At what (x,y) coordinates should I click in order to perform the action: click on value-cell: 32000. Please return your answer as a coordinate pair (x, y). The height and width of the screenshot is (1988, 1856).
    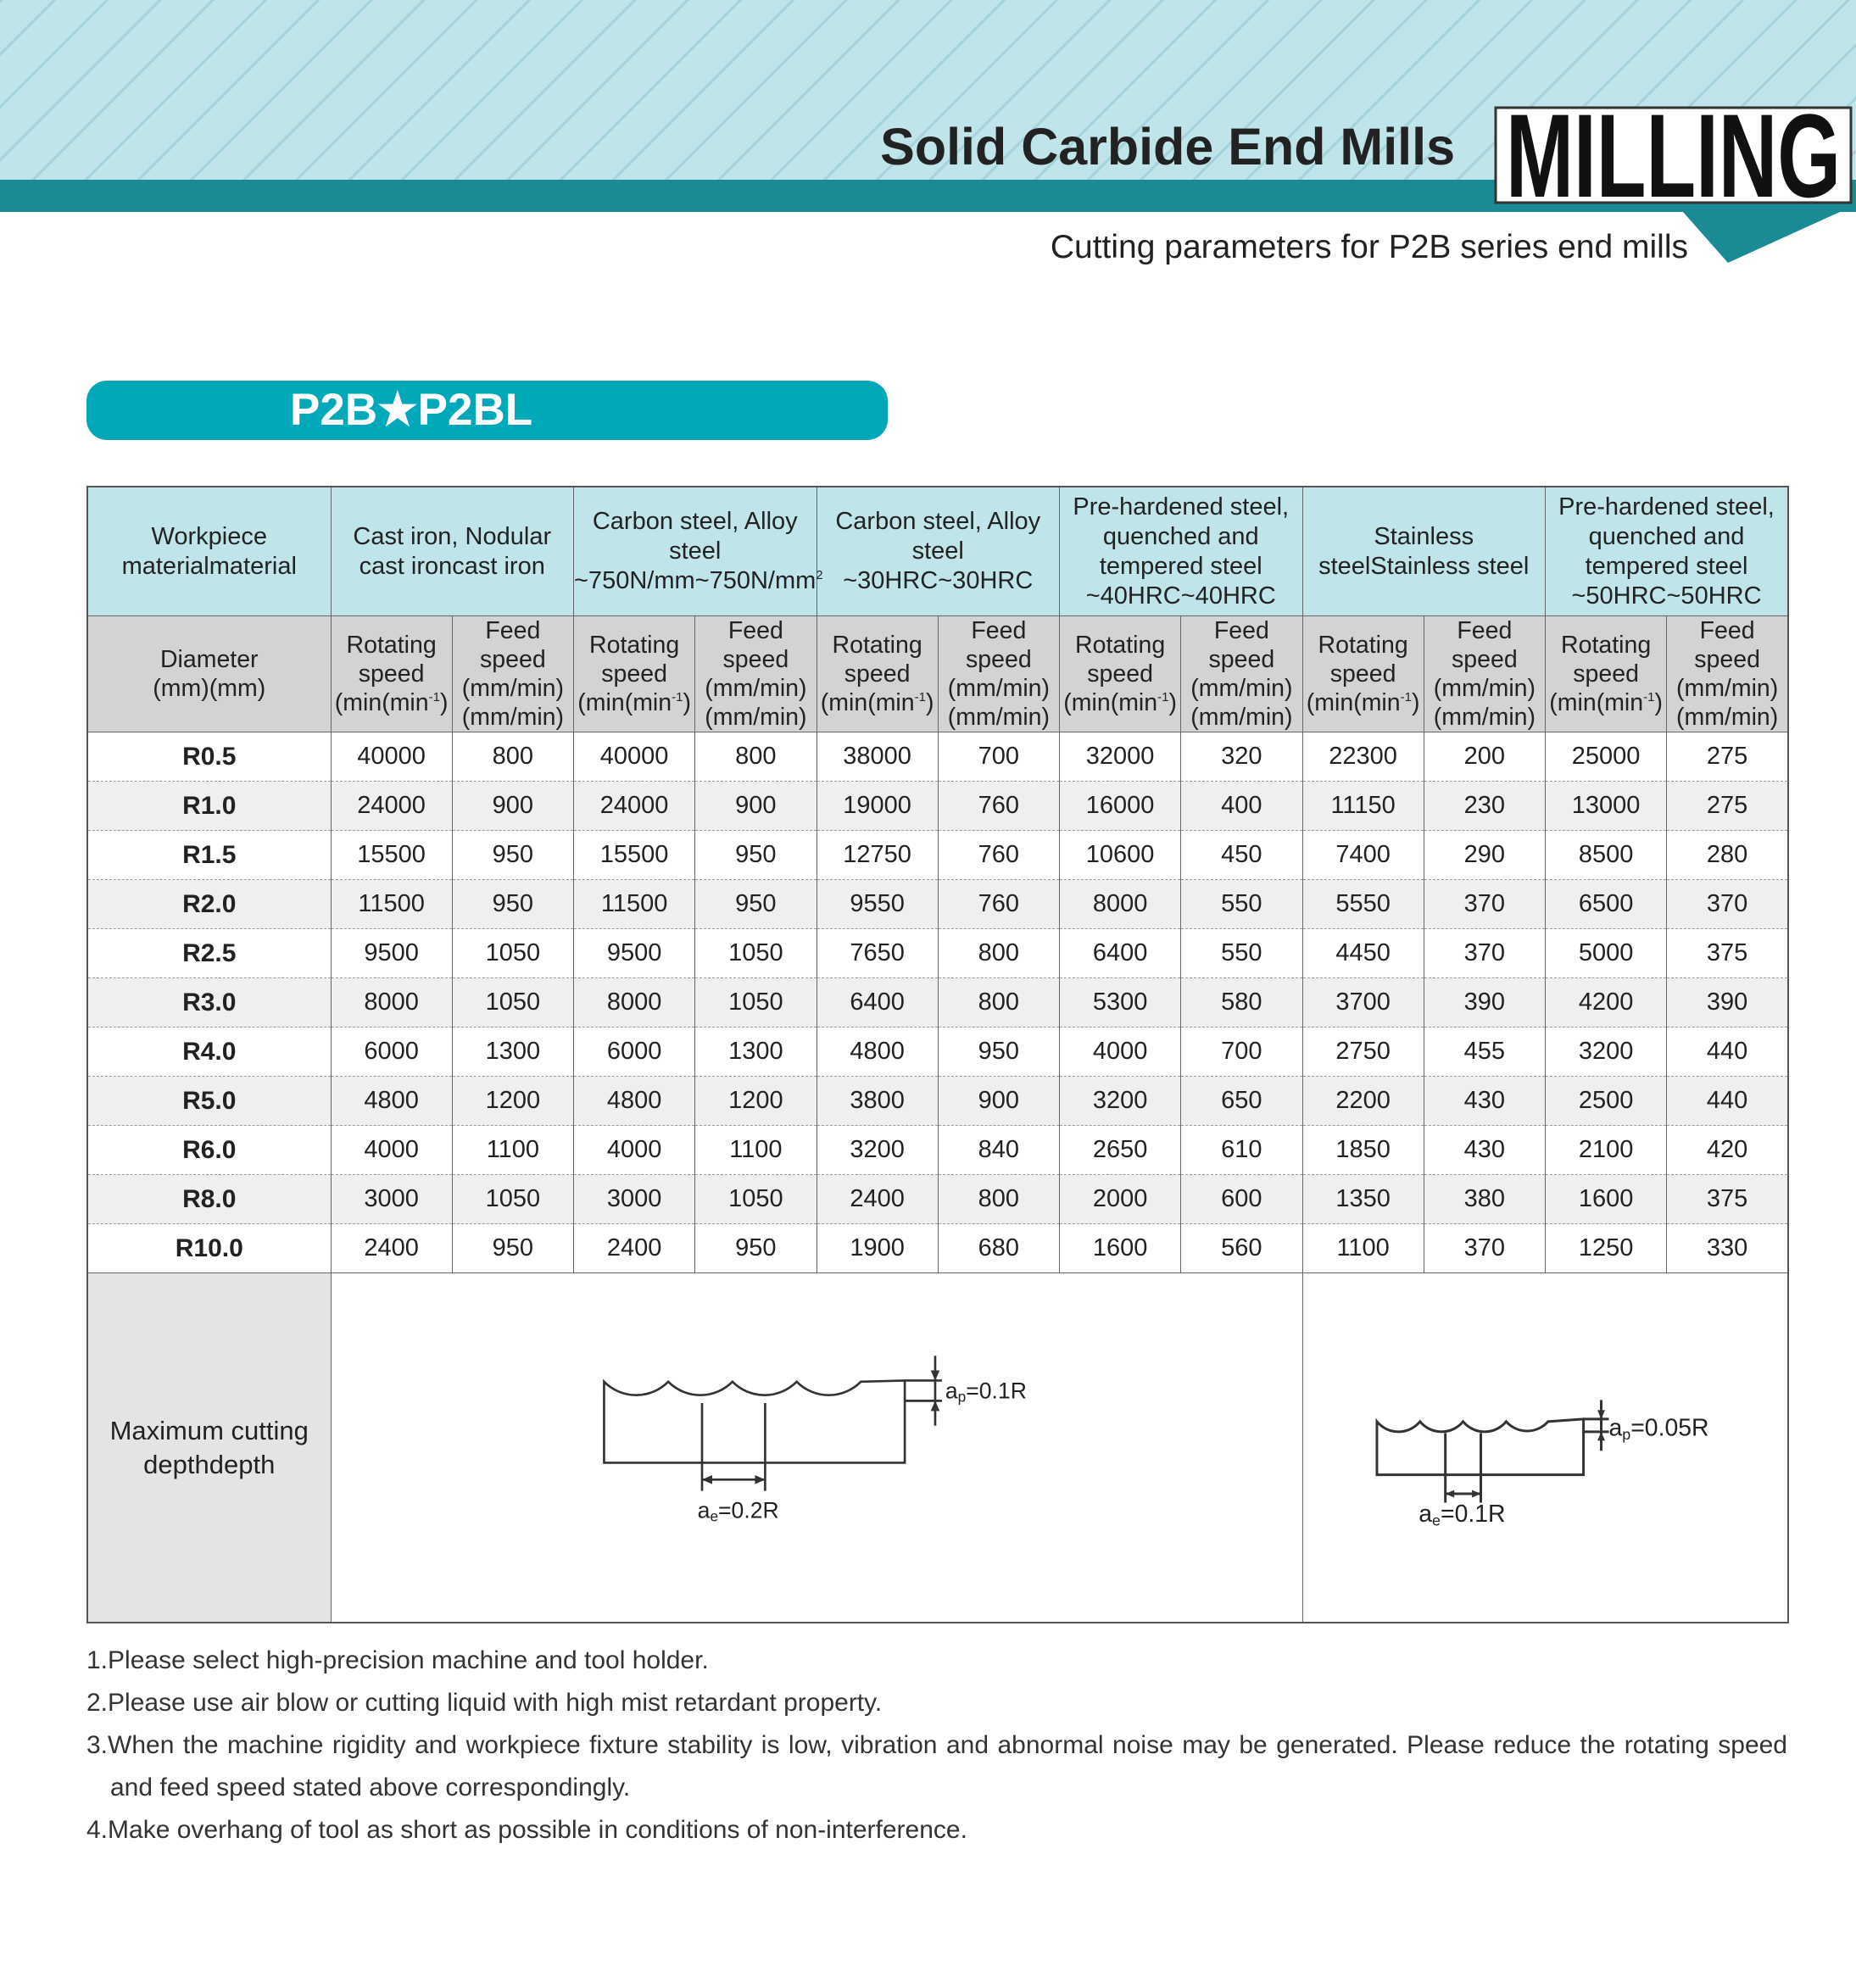
    Looking at the image, I should click on (1120, 757).